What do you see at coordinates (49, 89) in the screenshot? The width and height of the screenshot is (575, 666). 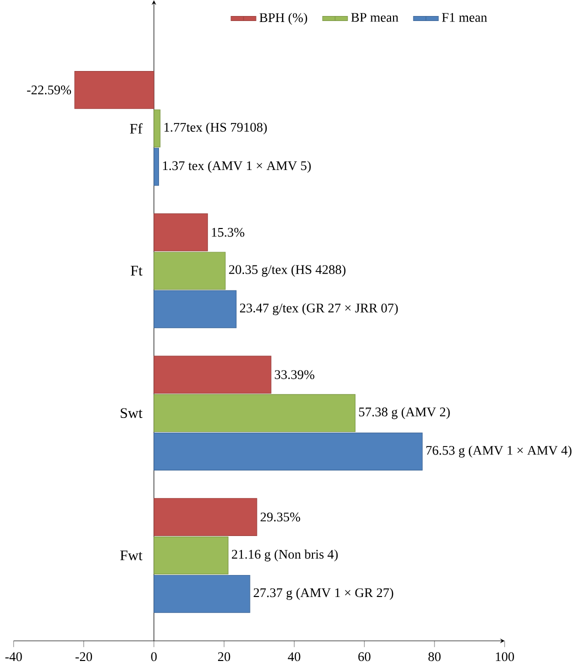 I see `data-label: -22.59%` at bounding box center [49, 89].